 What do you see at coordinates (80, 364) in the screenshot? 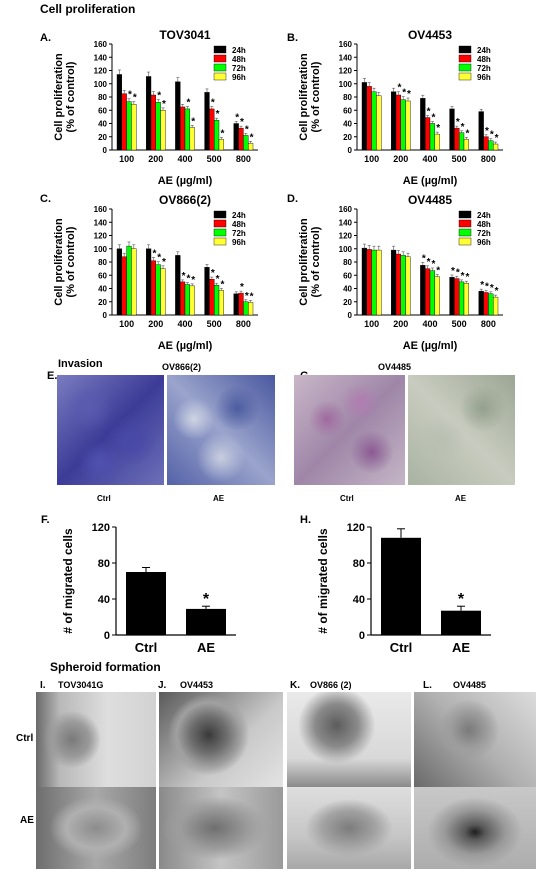
I see `section-title-invasion: Invasion` at bounding box center [80, 364].